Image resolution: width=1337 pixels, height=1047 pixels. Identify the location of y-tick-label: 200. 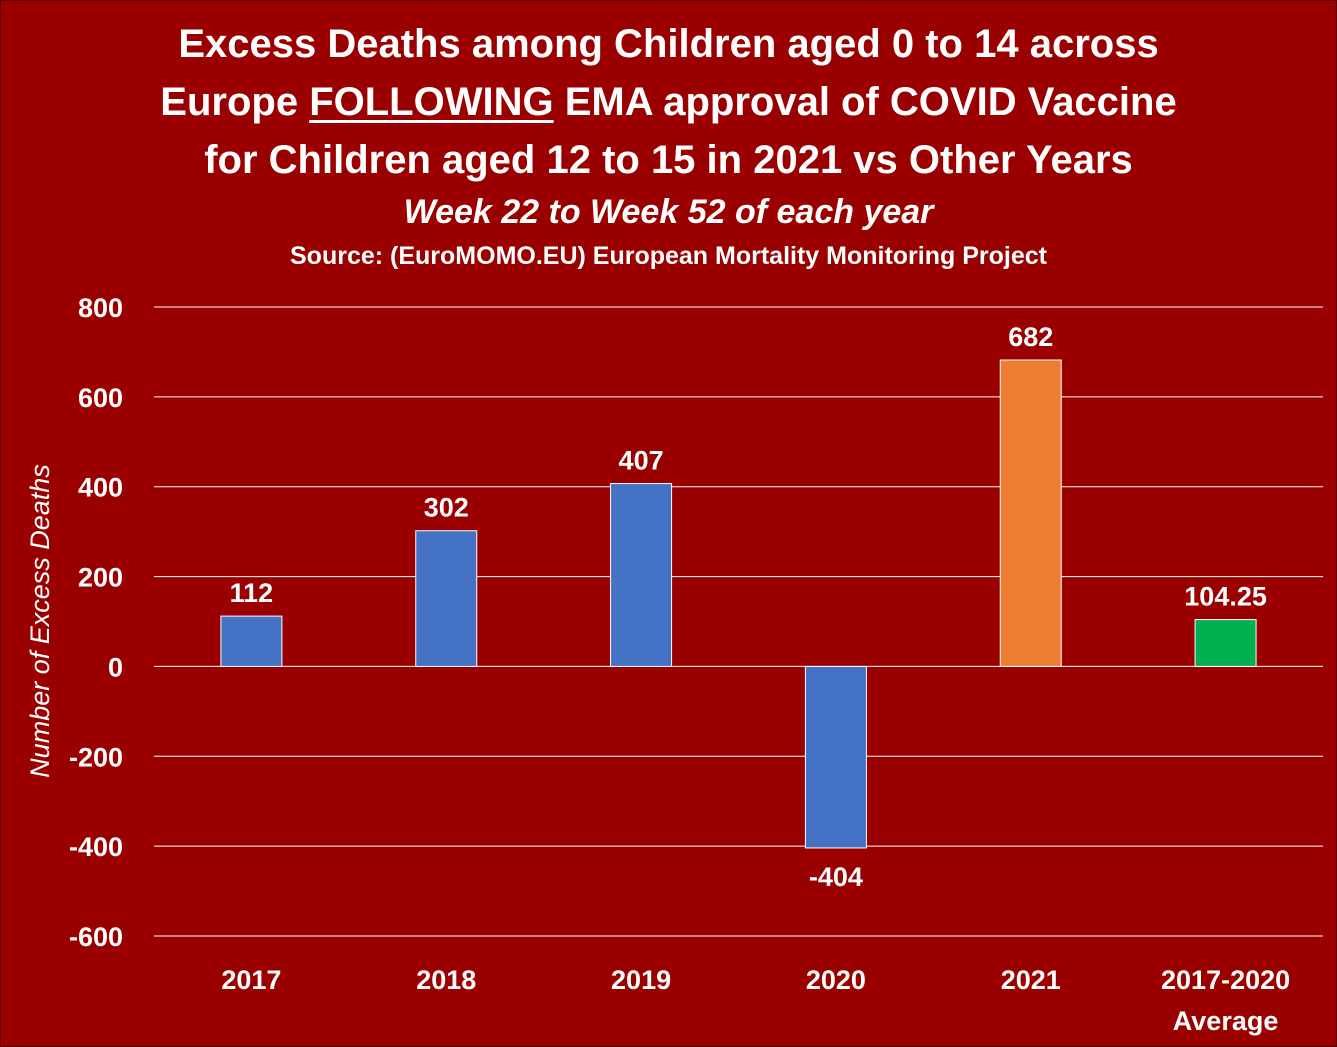
(100, 578).